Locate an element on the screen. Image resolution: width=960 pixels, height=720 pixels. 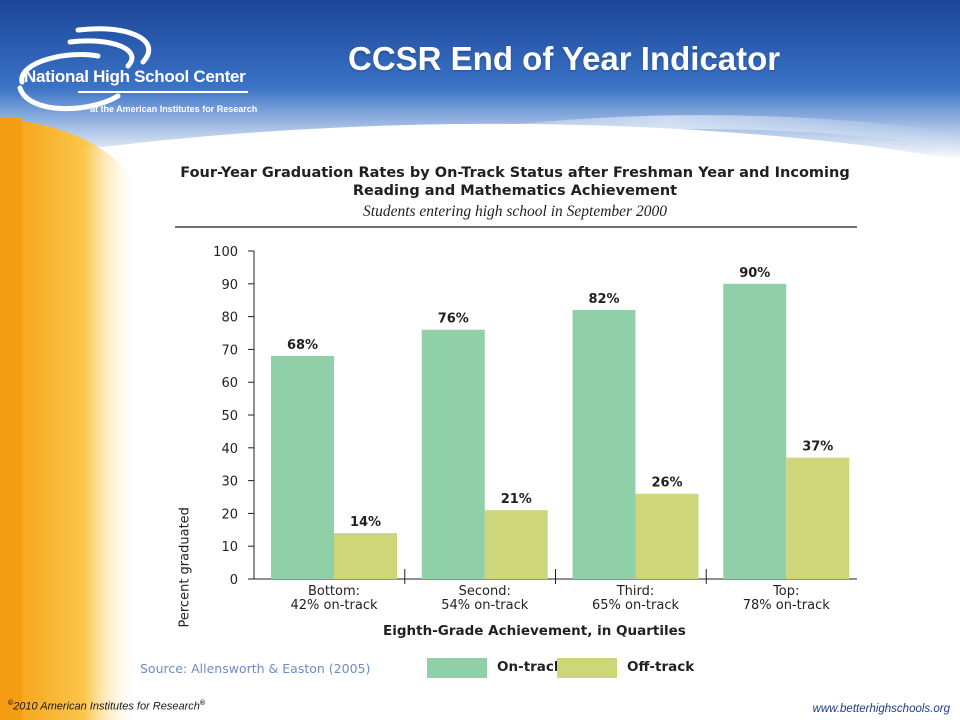
y-tick-label: 50 is located at coordinates (229, 416).